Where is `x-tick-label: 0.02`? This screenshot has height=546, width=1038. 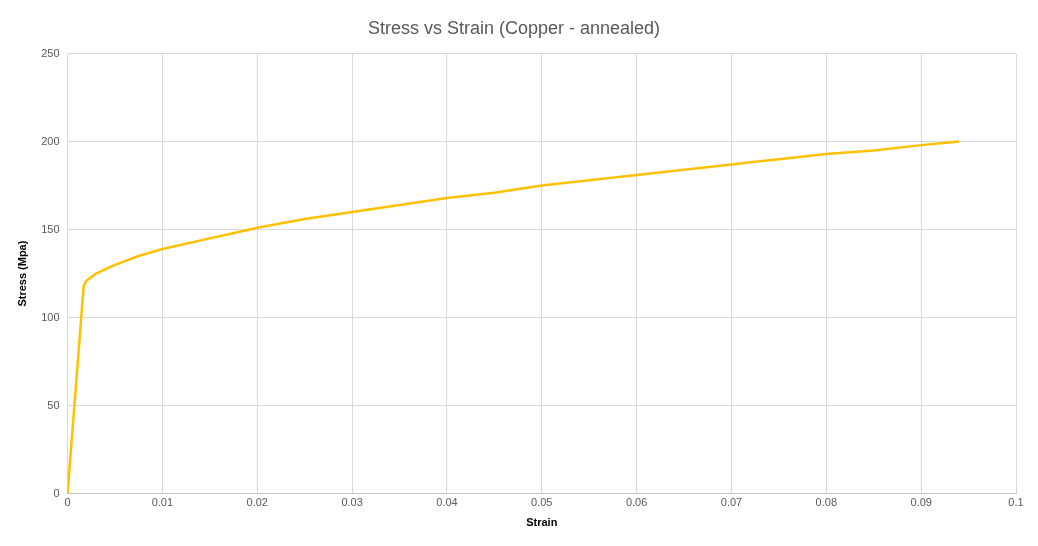 x-tick-label: 0.02 is located at coordinates (257, 502).